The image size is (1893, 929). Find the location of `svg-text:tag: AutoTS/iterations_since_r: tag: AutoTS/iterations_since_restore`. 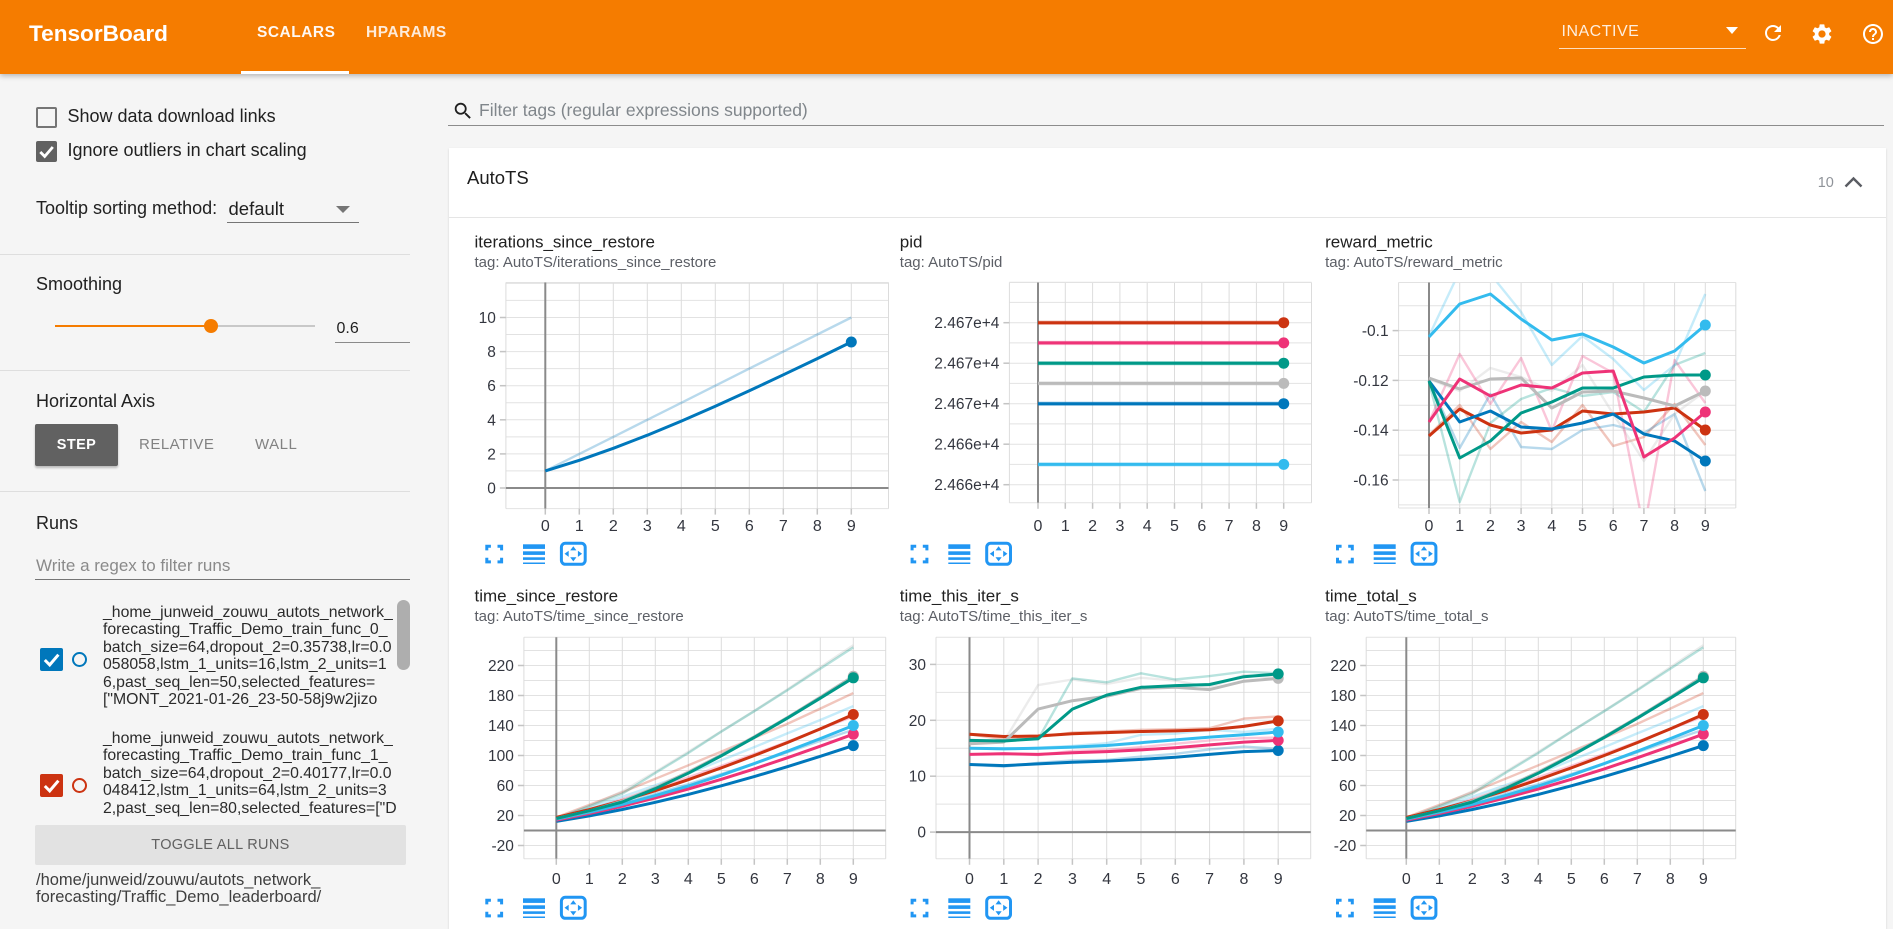

svg-text:tag: AutoTS/iterations_since_r: tag: AutoTS/iterations_since_restore is located at coordinates (596, 262).